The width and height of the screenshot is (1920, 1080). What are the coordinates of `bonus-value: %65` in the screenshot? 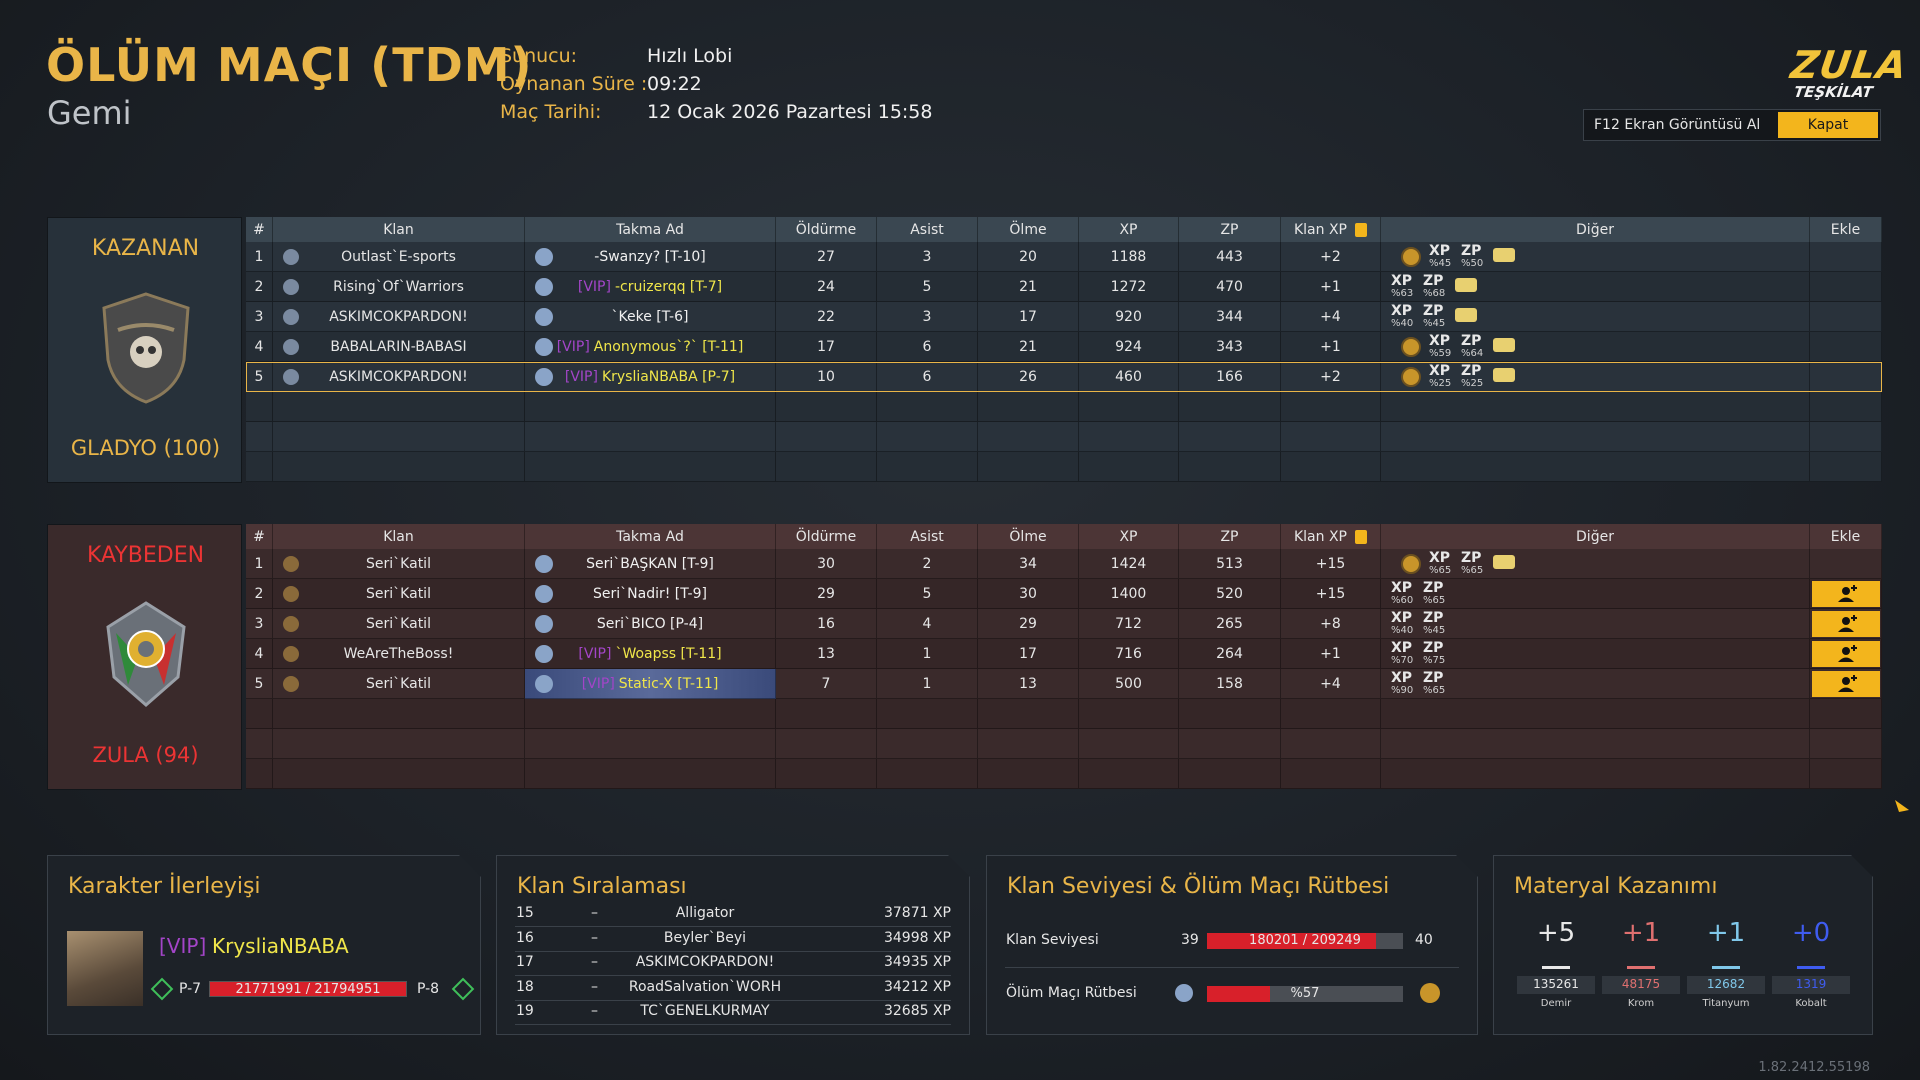 It's located at (1440, 570).